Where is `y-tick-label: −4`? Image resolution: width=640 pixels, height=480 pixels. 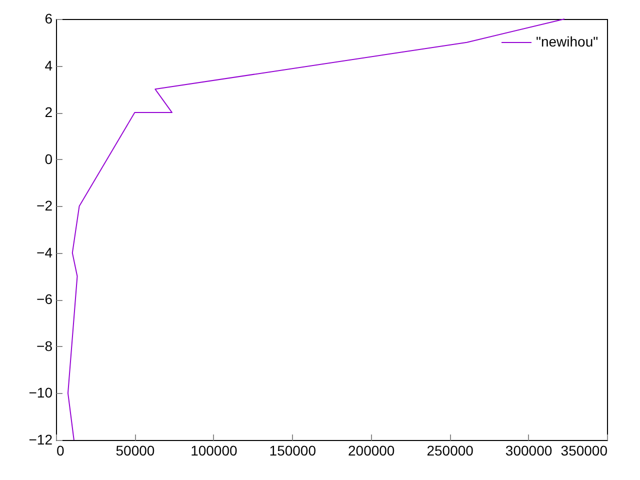 y-tick-label: −4 is located at coordinates (44, 252).